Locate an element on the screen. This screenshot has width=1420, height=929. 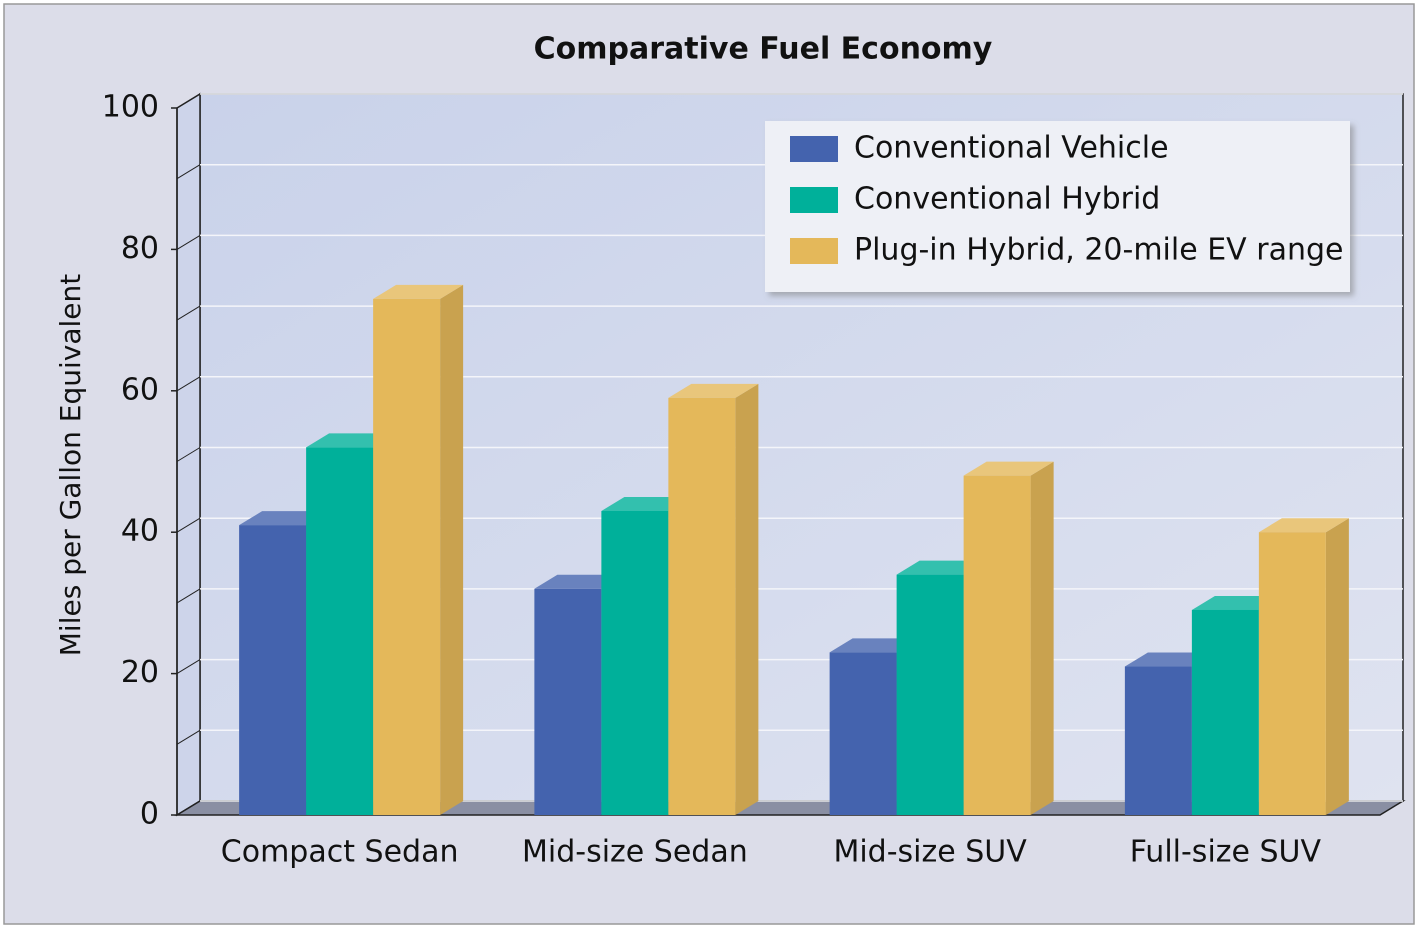
y-tick-label: 0 is located at coordinates (149, 814).